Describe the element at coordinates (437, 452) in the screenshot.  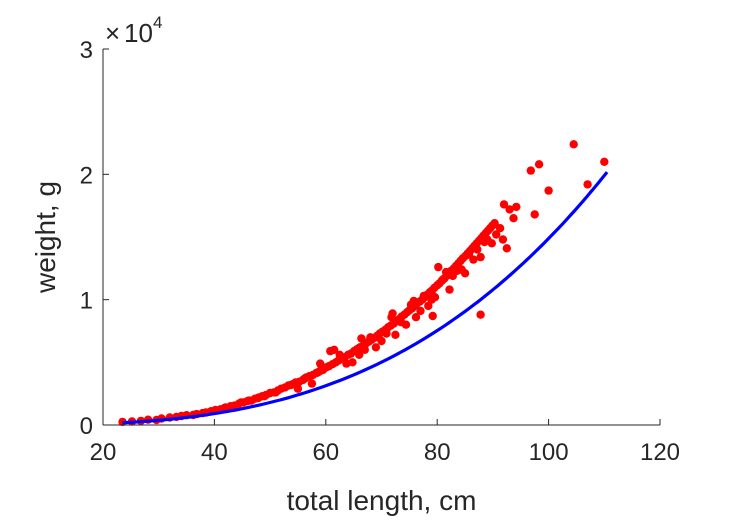
I see `x-tick-label: 80` at that location.